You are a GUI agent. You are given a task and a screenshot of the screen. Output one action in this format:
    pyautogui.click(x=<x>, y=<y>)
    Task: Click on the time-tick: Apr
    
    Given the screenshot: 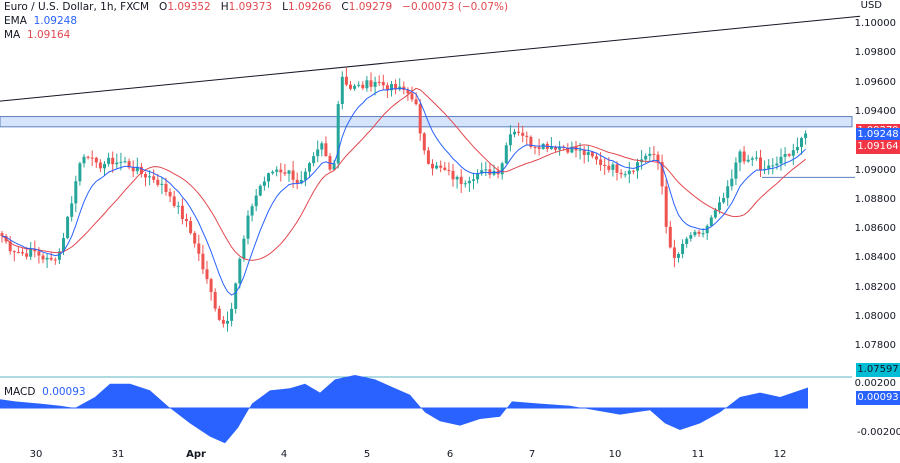 What is the action you would take?
    pyautogui.click(x=196, y=454)
    